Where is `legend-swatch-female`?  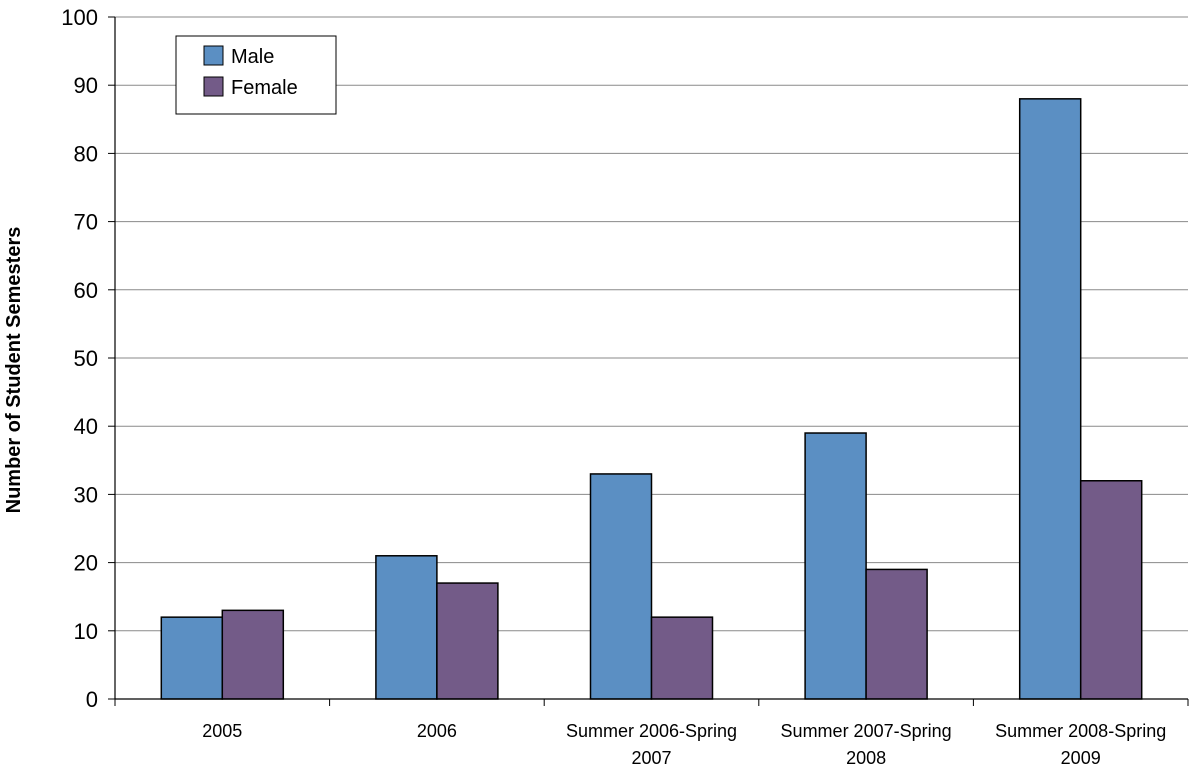 legend-swatch-female is located at coordinates (213, 86).